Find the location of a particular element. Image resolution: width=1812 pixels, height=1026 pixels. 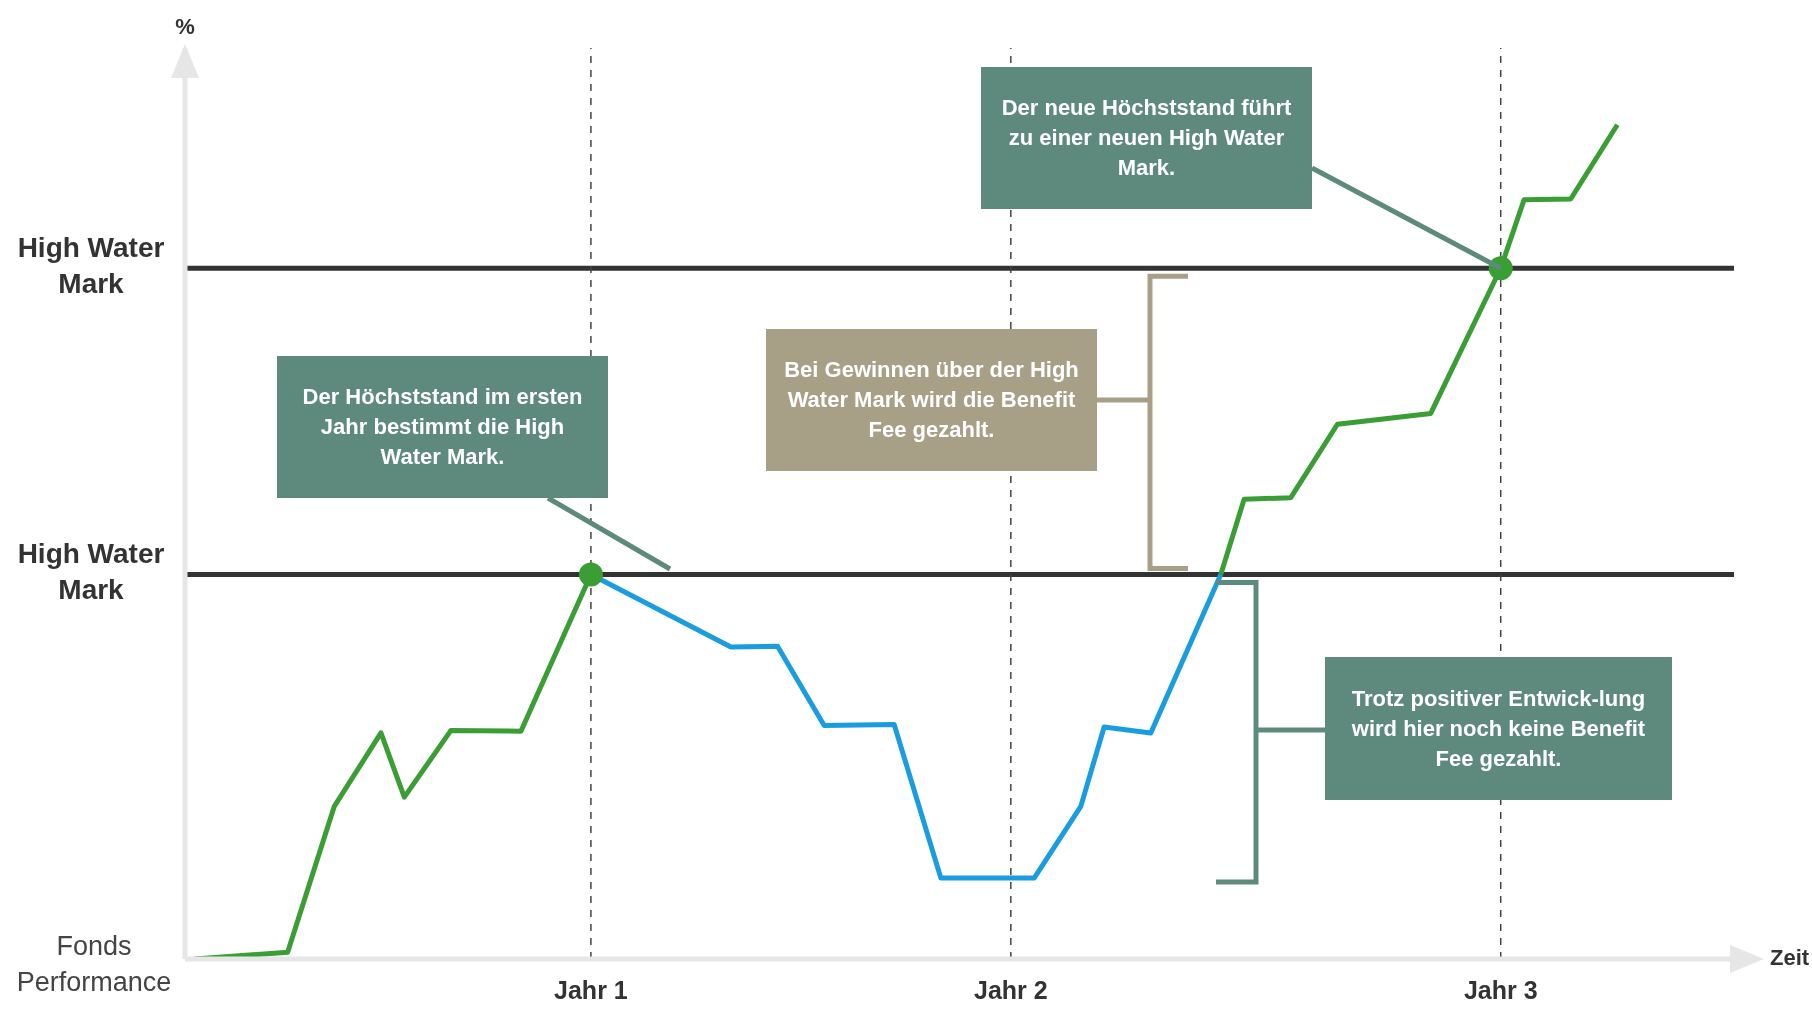

annotation: Der neue Höchststand führt zu einer neuen High Water Mark. is located at coordinates (1146, 138).